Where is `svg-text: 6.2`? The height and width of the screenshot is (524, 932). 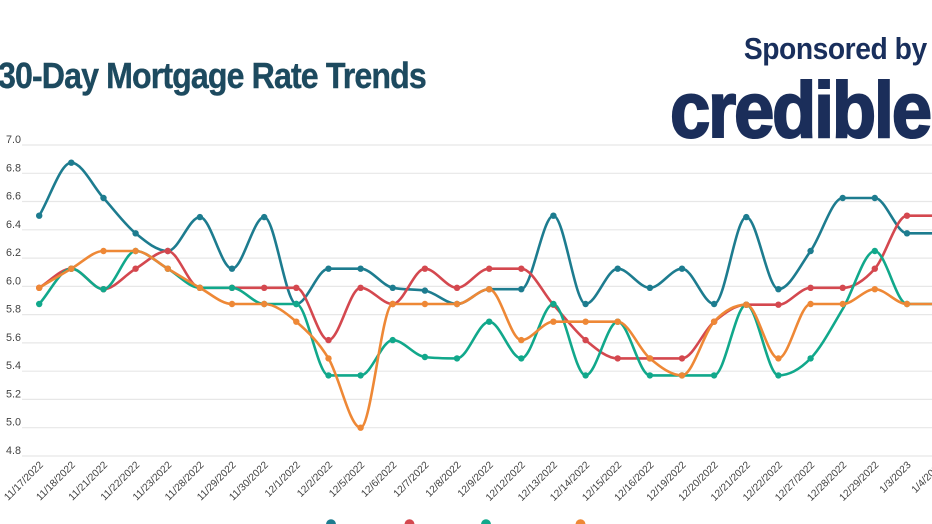 svg-text: 6.2 is located at coordinates (13, 253).